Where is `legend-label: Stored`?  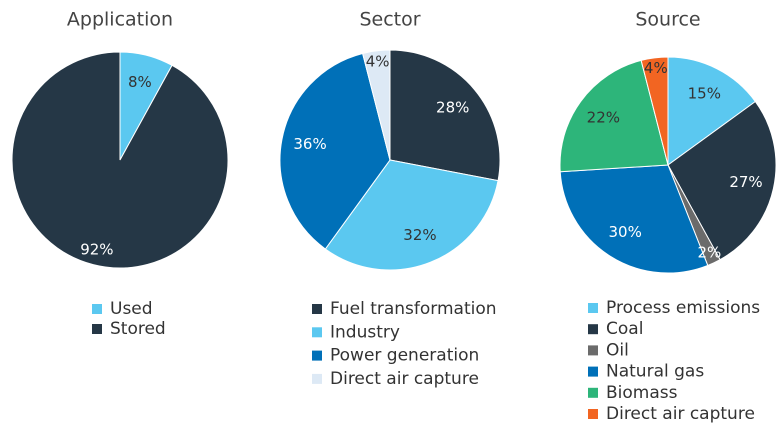 legend-label: Stored is located at coordinates (138, 329).